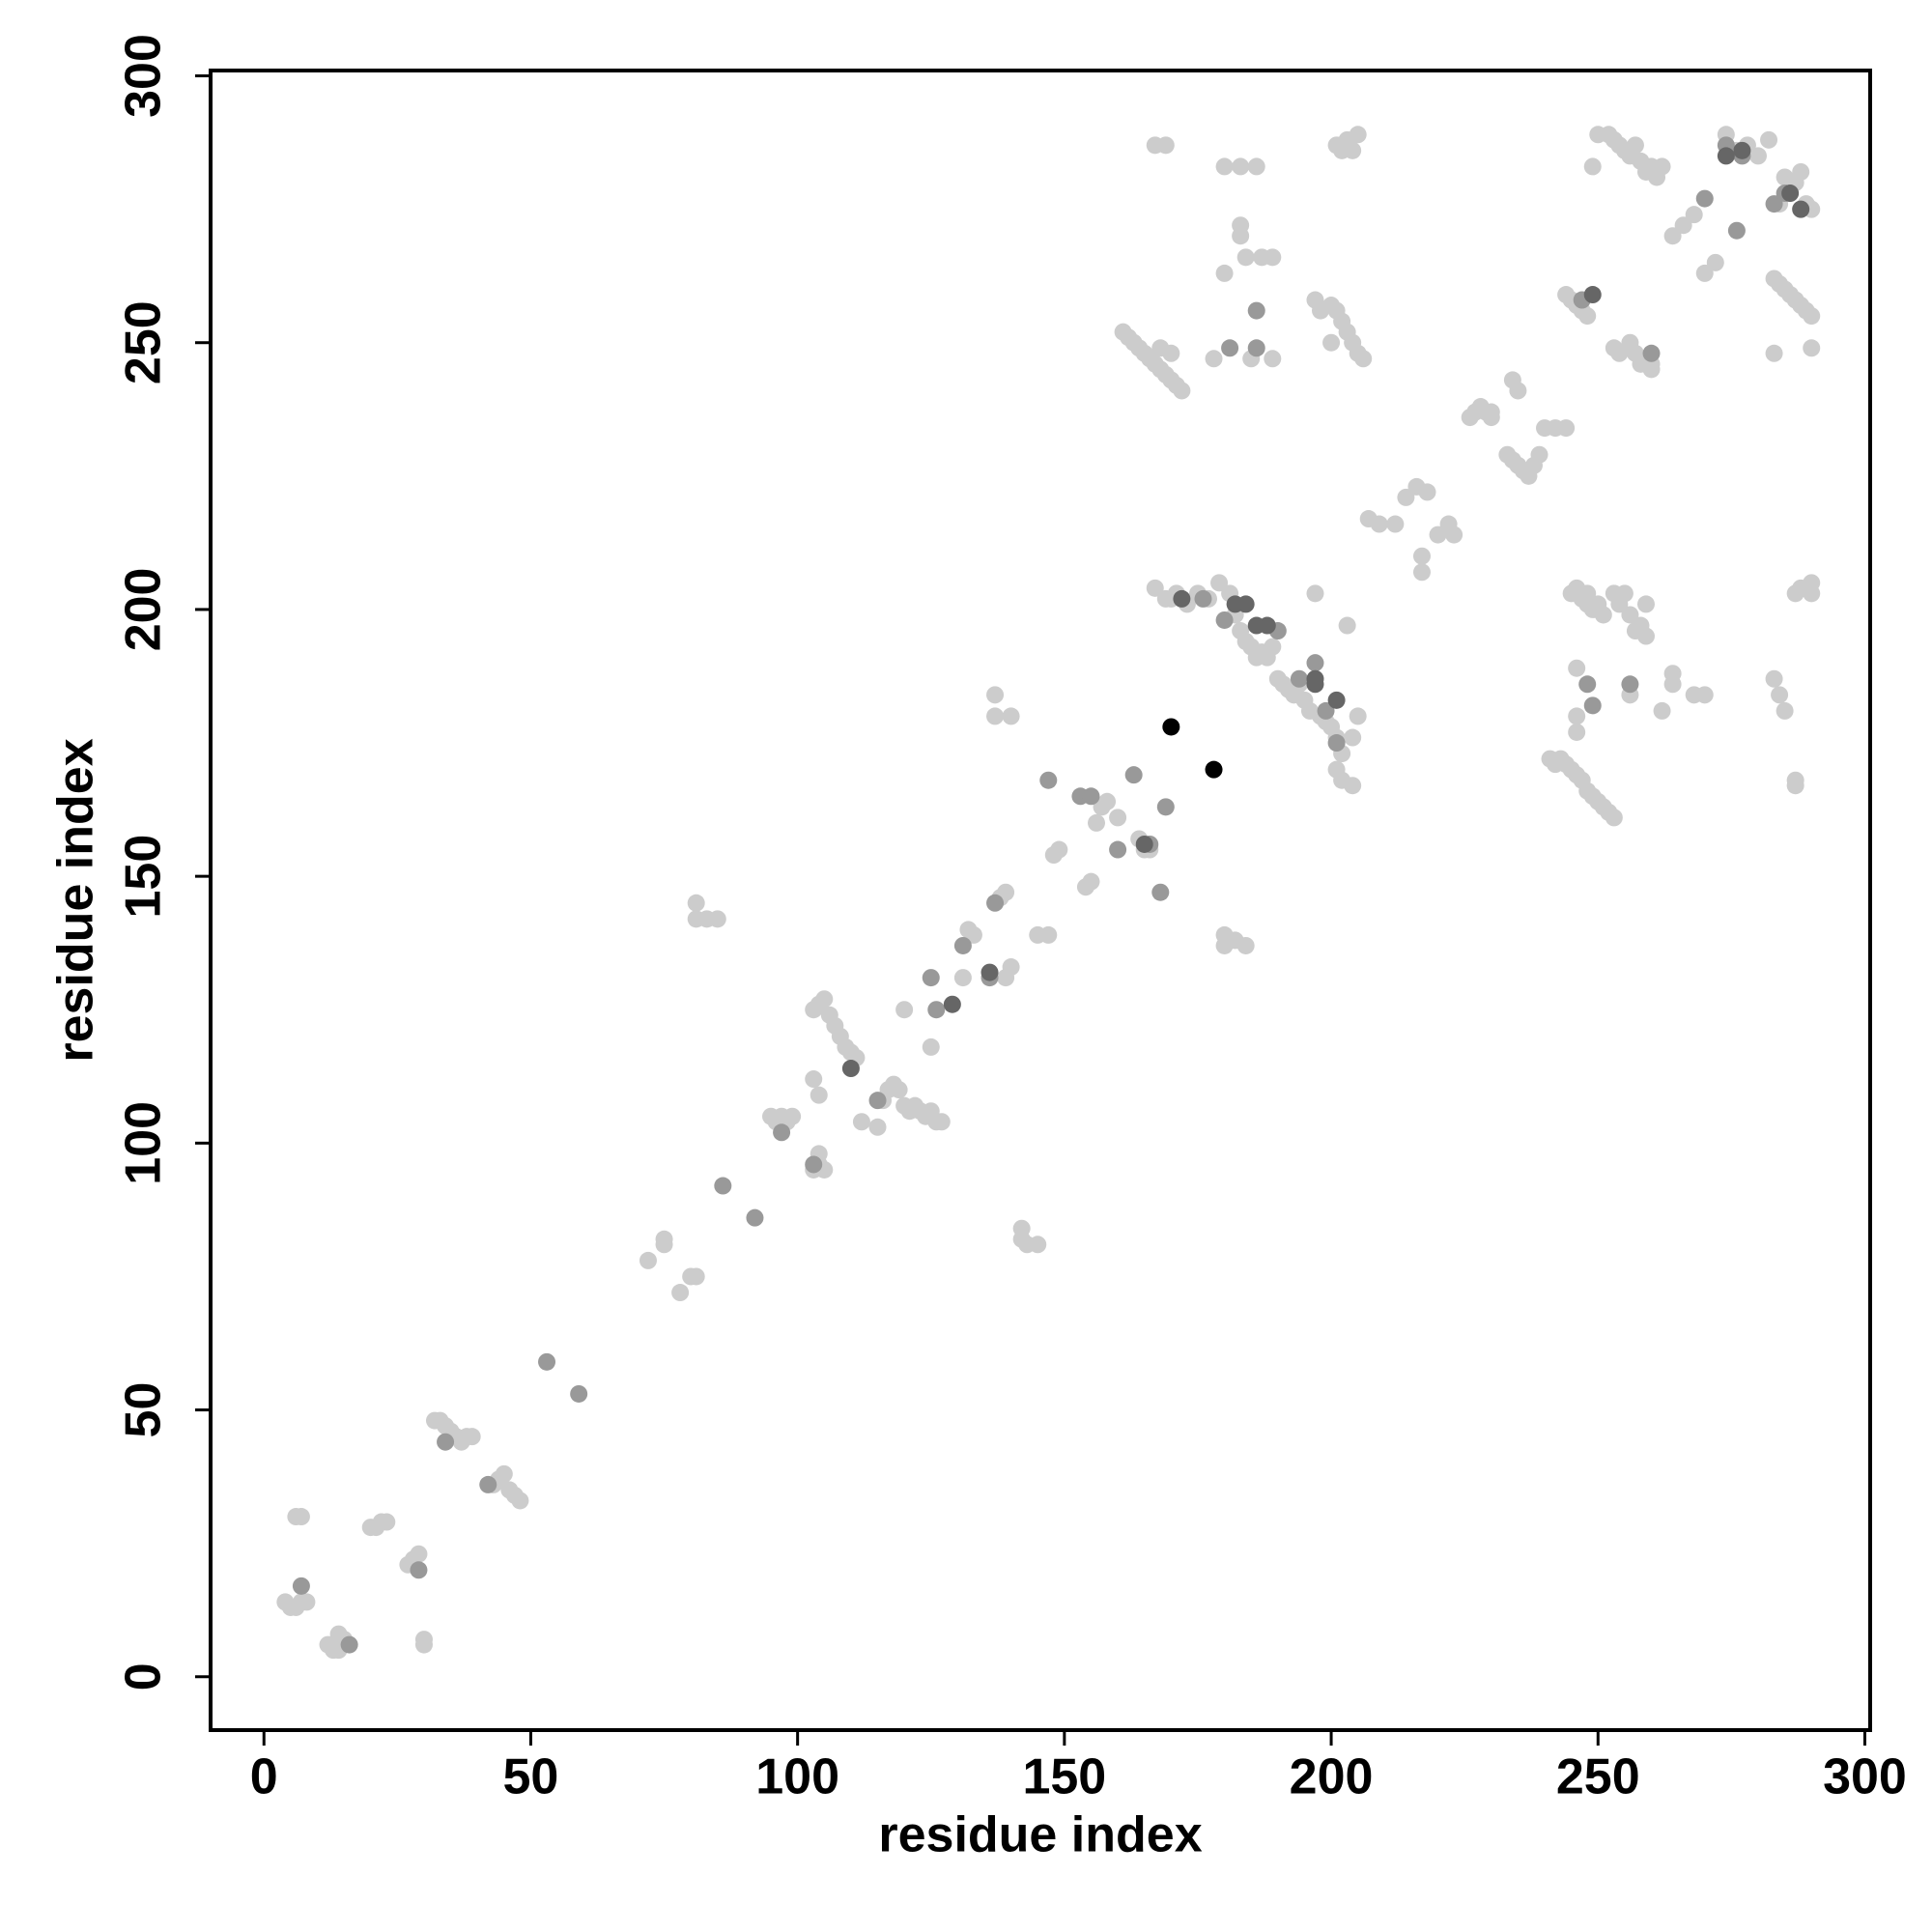 The image size is (1932, 1932). Describe the element at coordinates (144, 76) in the screenshot. I see `y-tick-label: 300` at that location.